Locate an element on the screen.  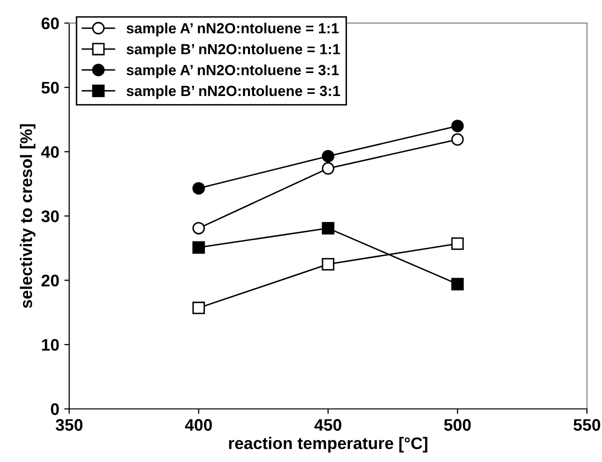
x-tick-label: 450 is located at coordinates (328, 425).